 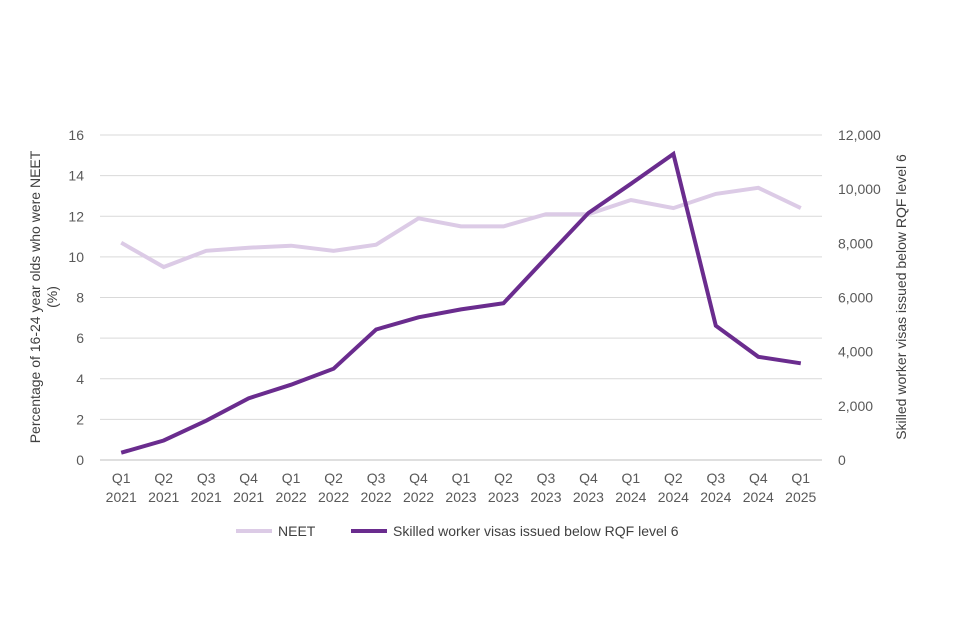 What do you see at coordinates (76, 216) in the screenshot?
I see `left-tick-label: 12` at bounding box center [76, 216].